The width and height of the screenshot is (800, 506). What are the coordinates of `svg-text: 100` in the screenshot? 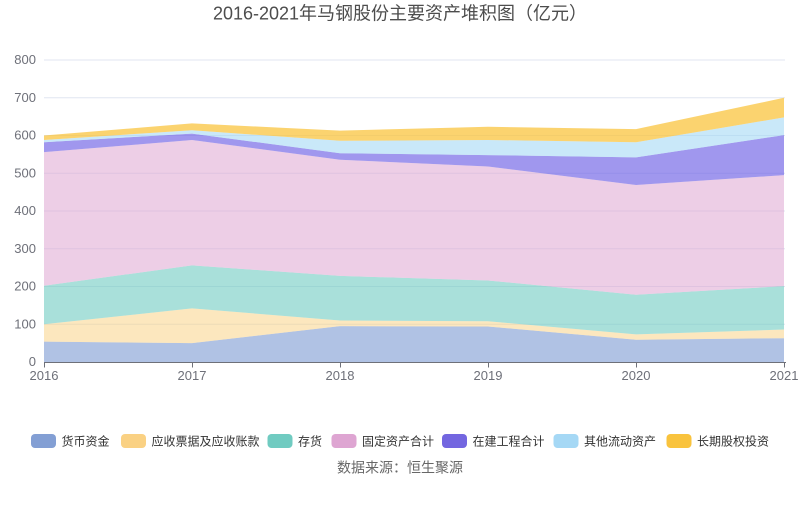 It's located at (25, 323).